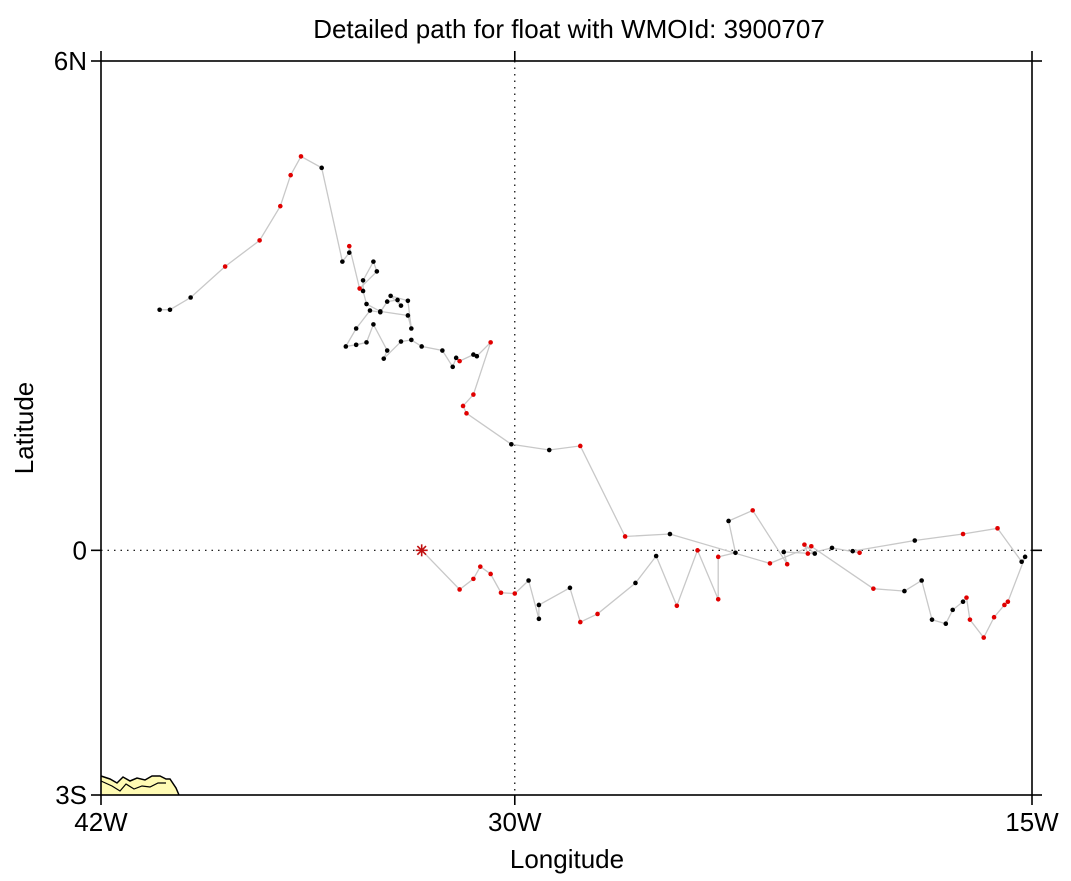  Describe the element at coordinates (70, 61) in the screenshot. I see `y-tick-label: 6N` at that location.